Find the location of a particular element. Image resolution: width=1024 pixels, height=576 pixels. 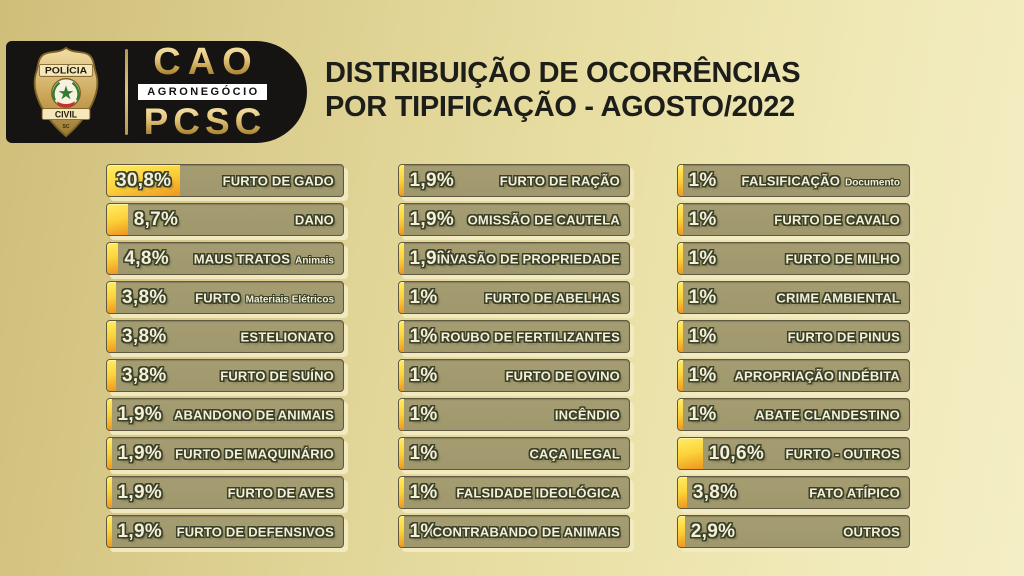

bar-item: 1,9% INVASÃO DE PROPRIEDADE is located at coordinates (514, 258).